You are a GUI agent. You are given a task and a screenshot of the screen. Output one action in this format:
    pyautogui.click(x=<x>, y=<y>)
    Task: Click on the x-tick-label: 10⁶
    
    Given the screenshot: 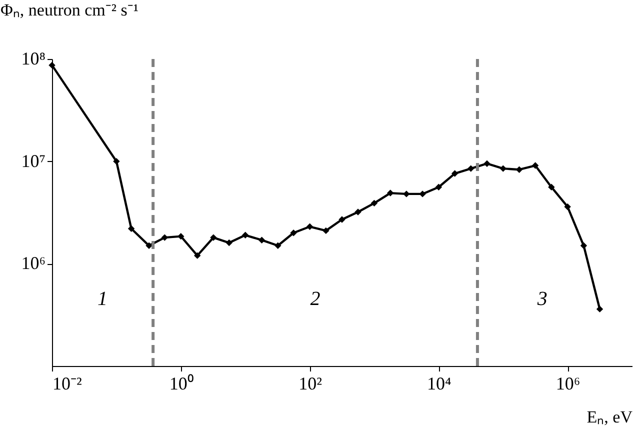 What is the action you would take?
    pyautogui.click(x=568, y=384)
    